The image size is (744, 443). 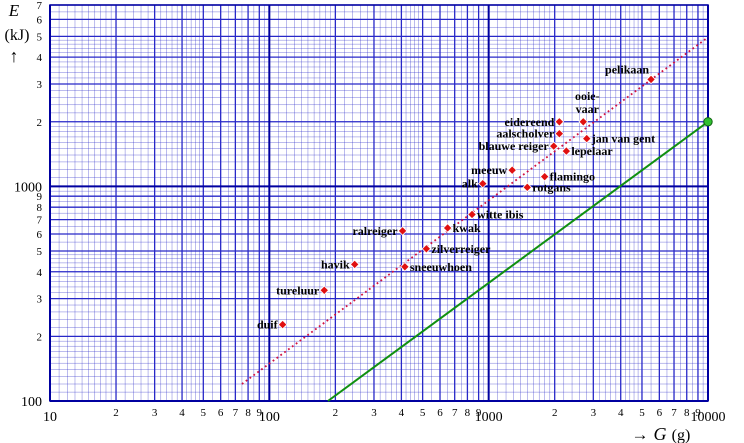 What do you see at coordinates (40, 197) in the screenshot?
I see `y-tick-label: 9` at bounding box center [40, 197].